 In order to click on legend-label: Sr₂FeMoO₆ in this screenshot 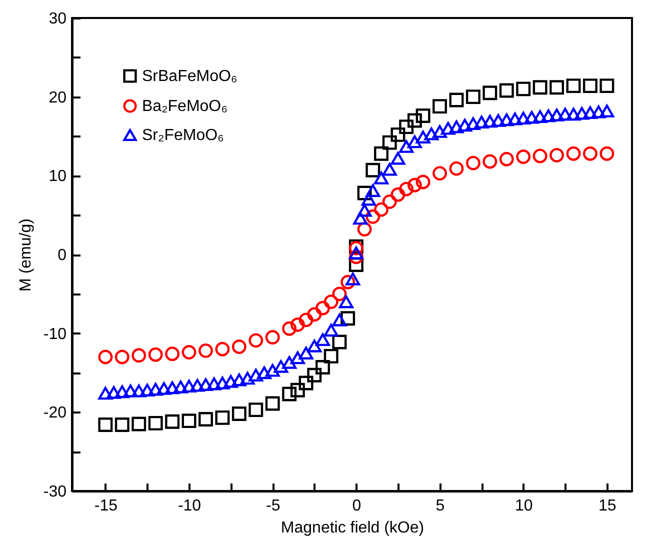, I will do `click(183, 135)`.